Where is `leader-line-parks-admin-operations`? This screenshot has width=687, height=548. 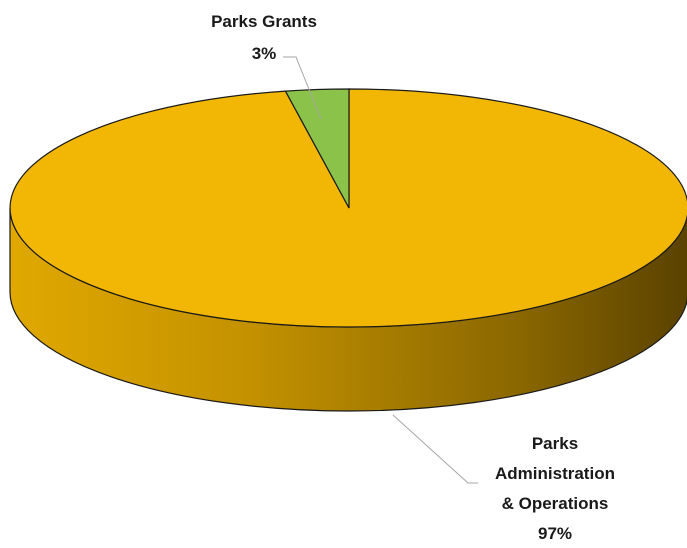
leader-line-parks-admin-operations is located at coordinates (435, 449).